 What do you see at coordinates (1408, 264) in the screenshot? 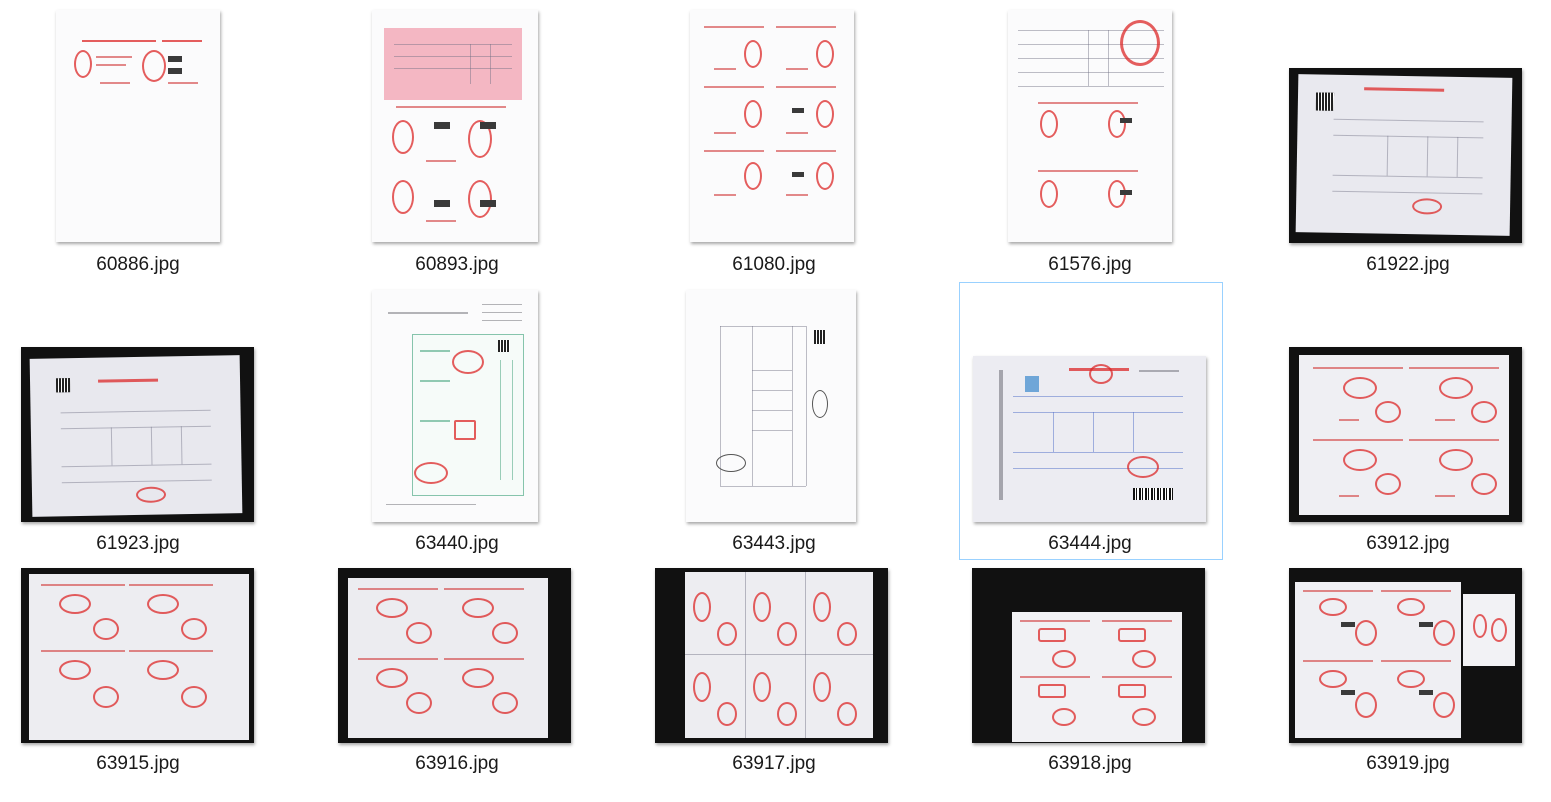
I see `file-name: 61922.jpg` at bounding box center [1408, 264].